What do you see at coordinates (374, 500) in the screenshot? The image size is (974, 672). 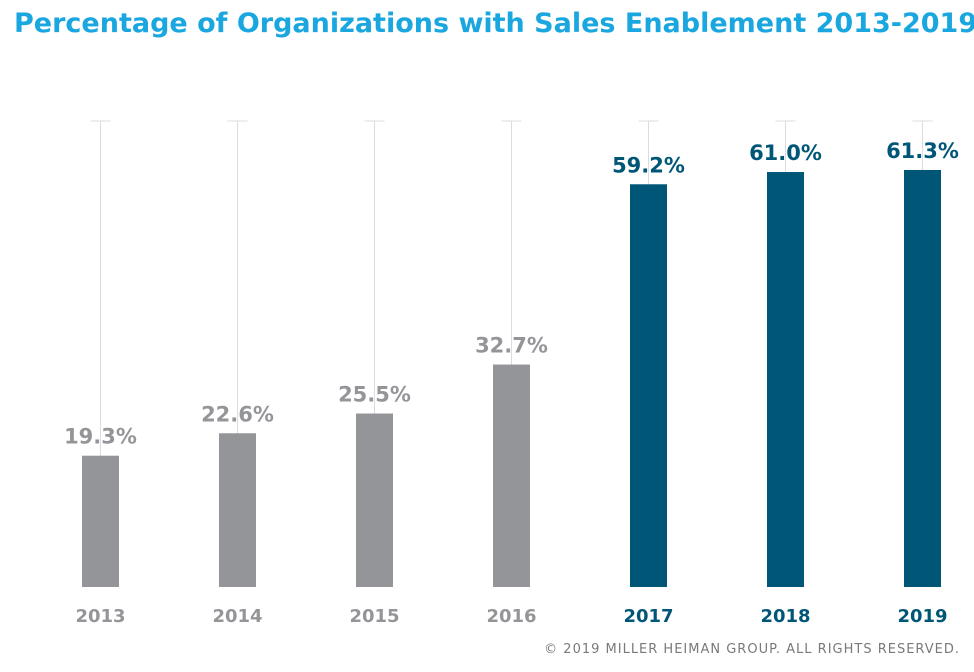 I see `bar-2015` at bounding box center [374, 500].